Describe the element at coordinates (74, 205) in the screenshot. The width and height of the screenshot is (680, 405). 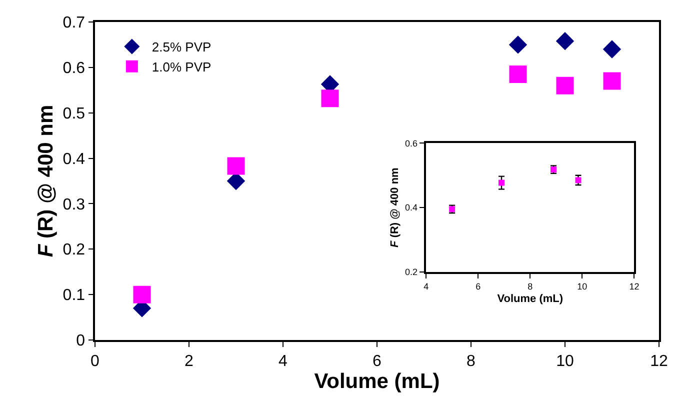
I see `y-tick-label: 0.3` at that location.